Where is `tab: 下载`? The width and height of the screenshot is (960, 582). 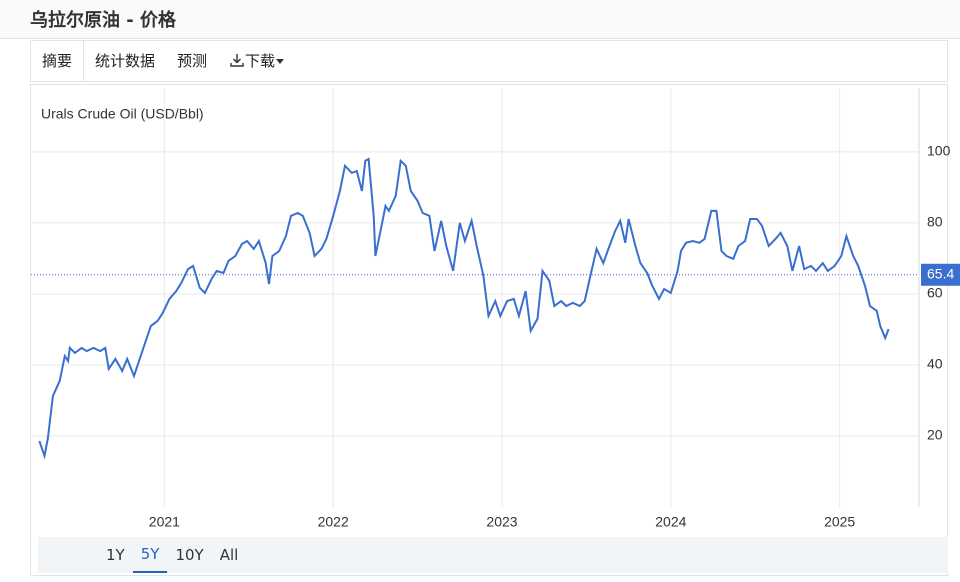
tab: 下载 is located at coordinates (257, 61).